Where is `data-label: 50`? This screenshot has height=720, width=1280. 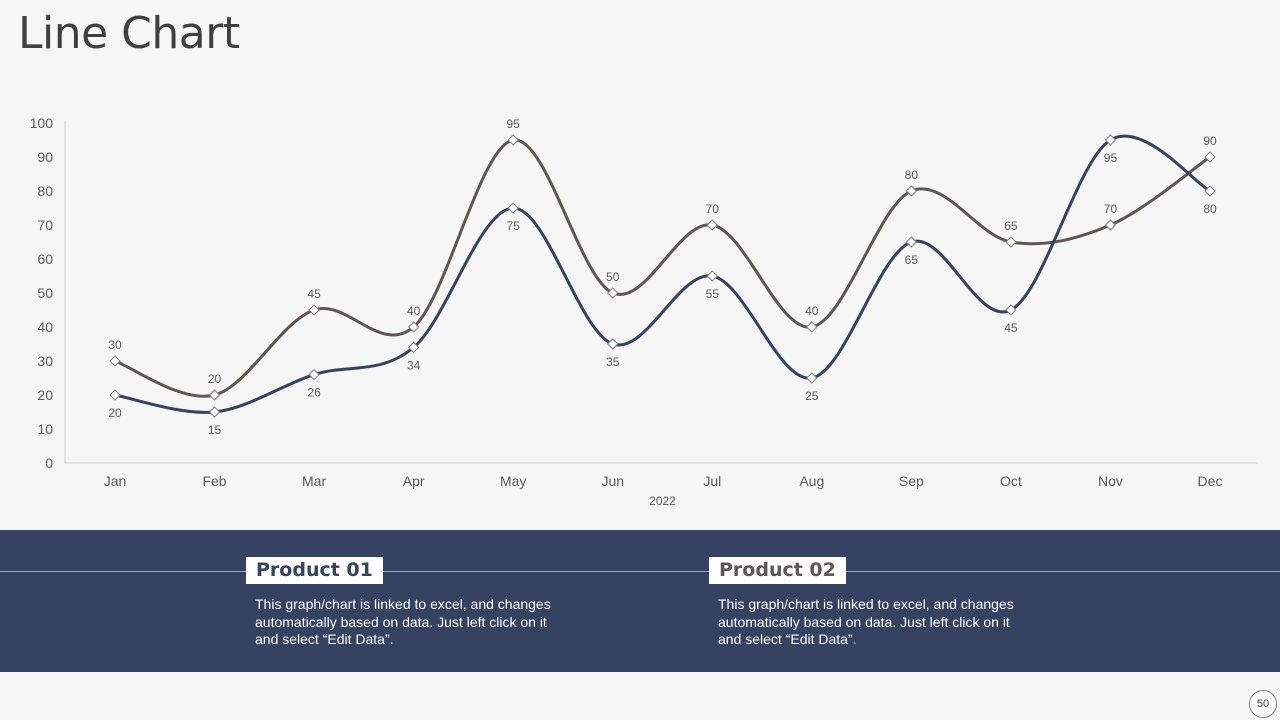
data-label: 50 is located at coordinates (613, 277).